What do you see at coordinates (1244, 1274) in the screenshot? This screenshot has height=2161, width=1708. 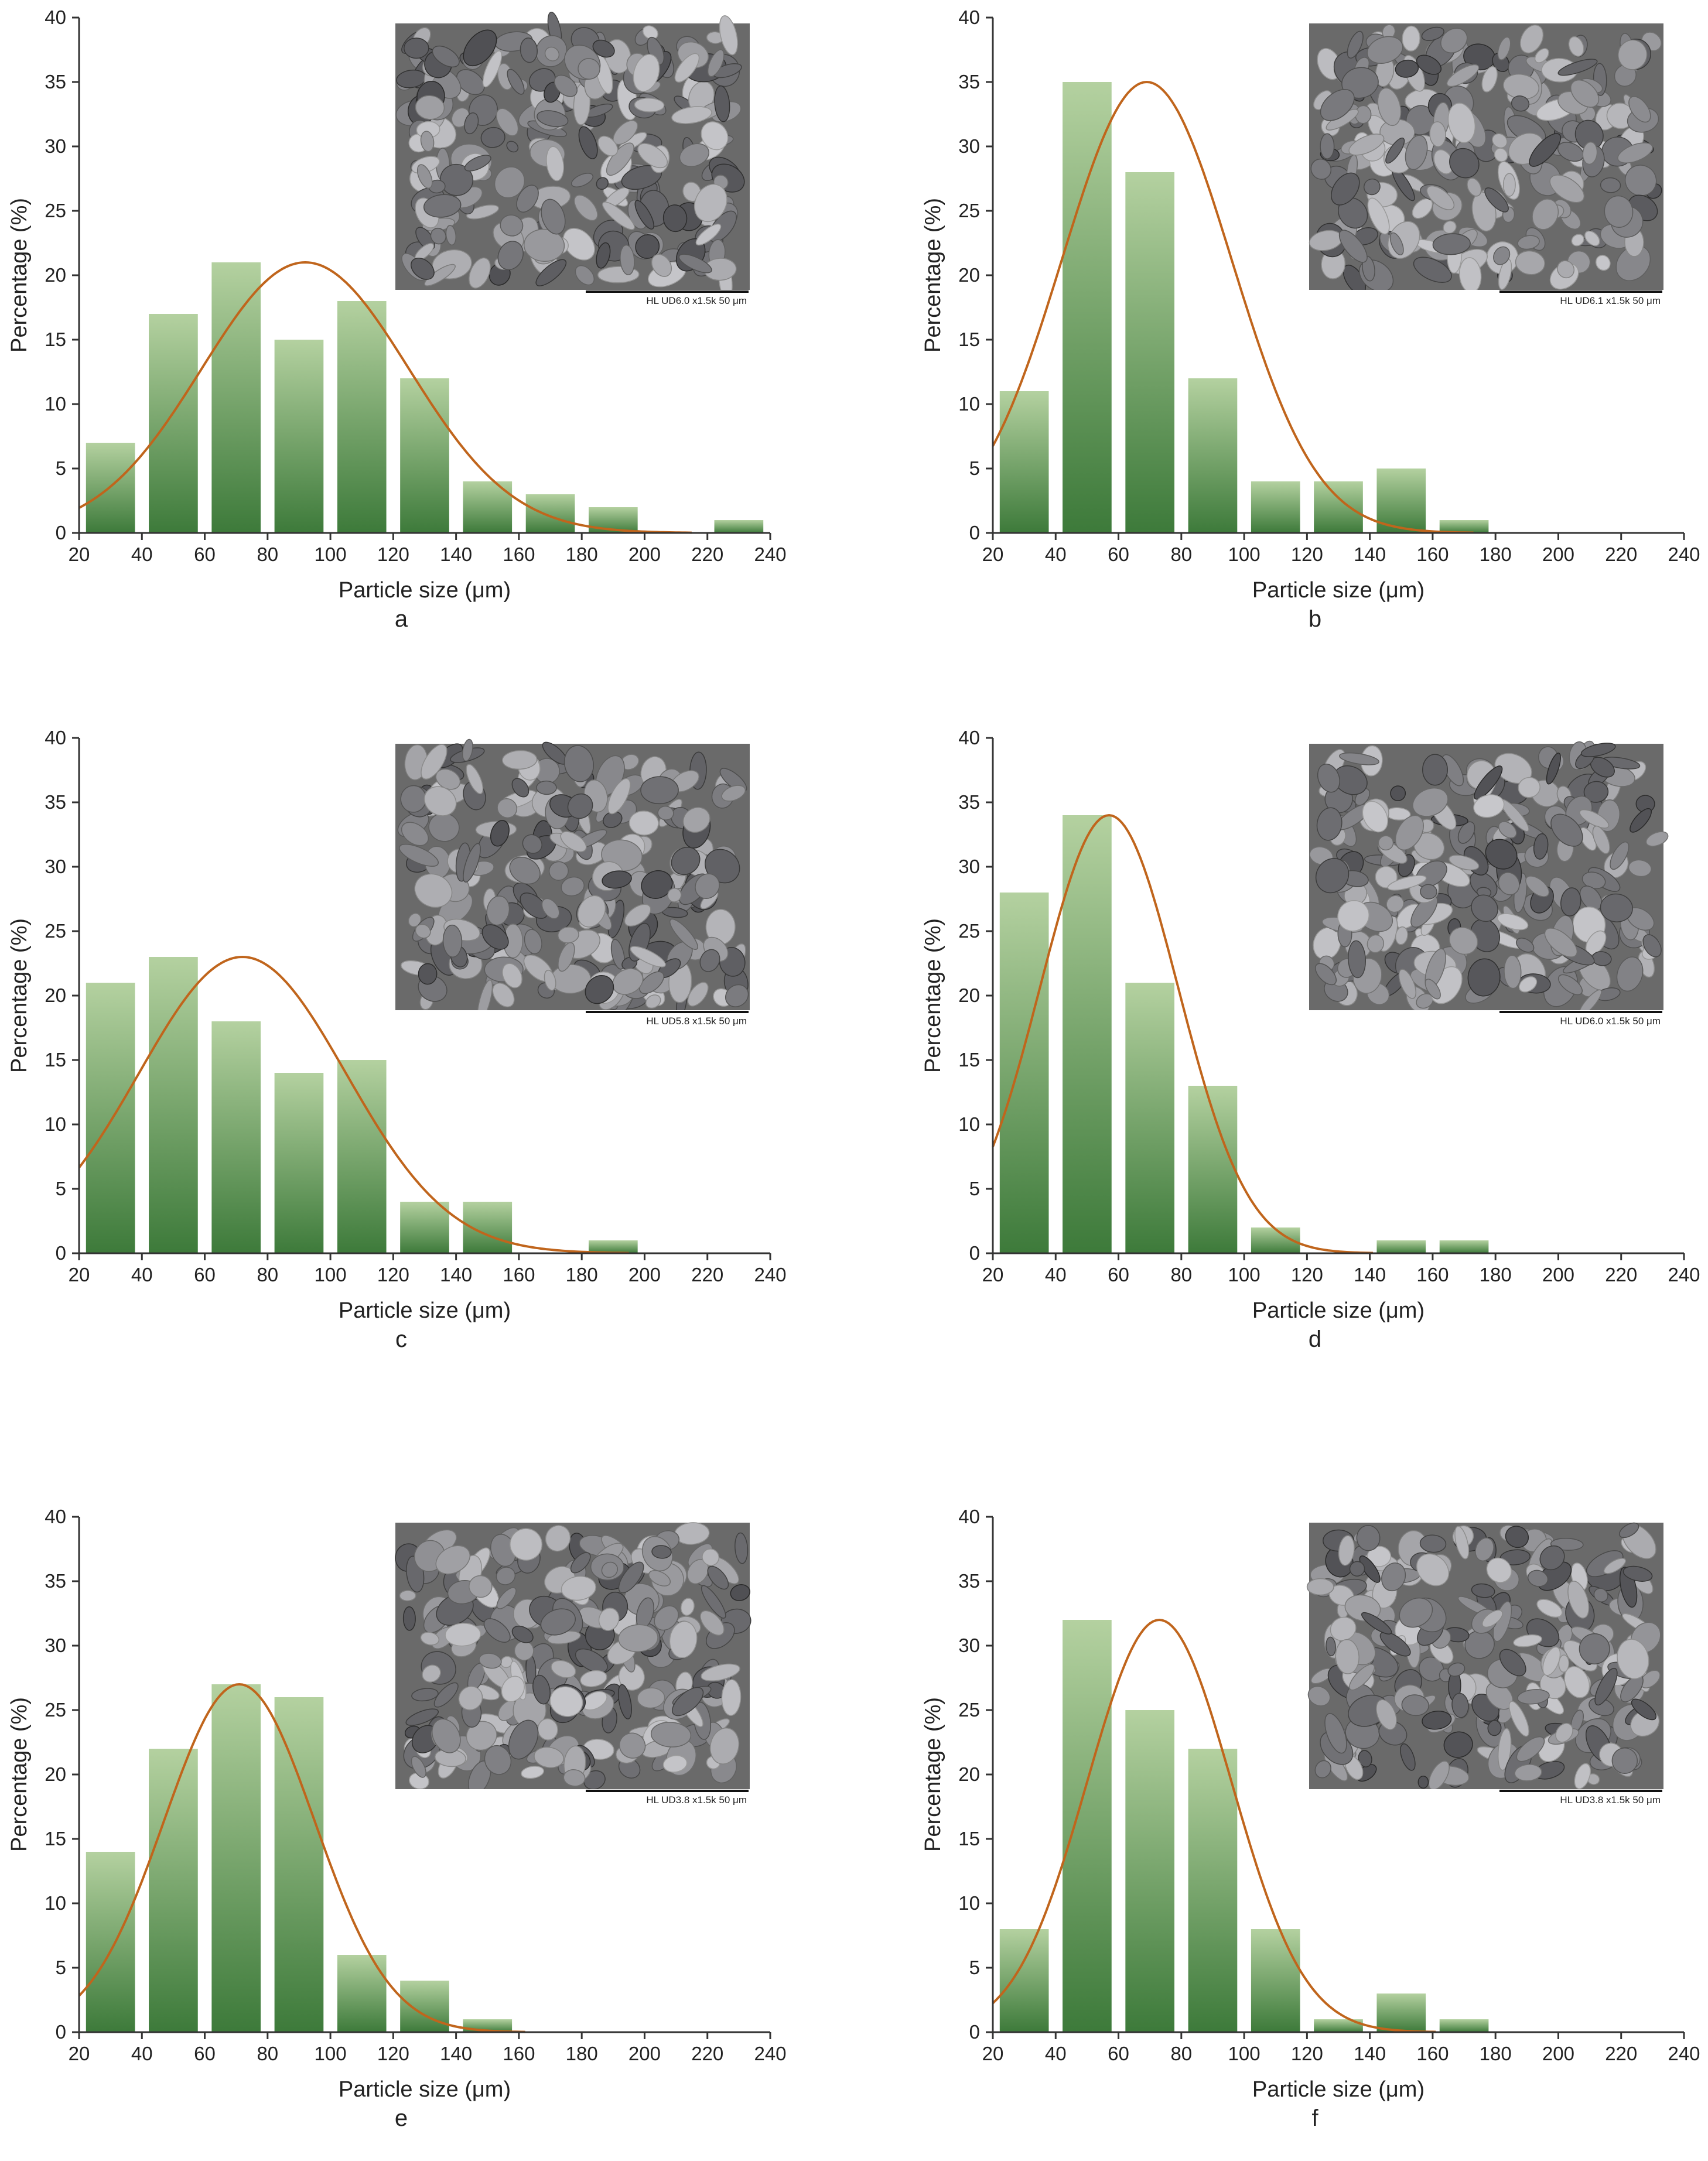 I see `x-tick-label: 100` at bounding box center [1244, 1274].